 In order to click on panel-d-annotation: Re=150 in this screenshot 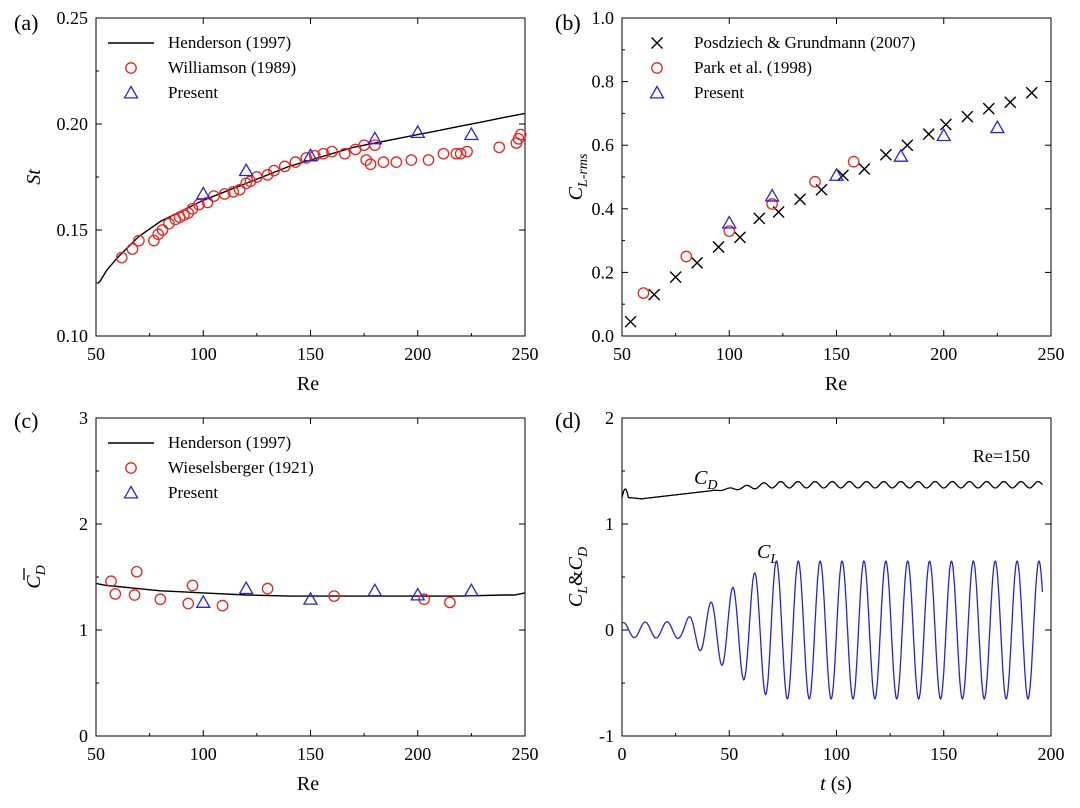, I will do `click(1001, 456)`.